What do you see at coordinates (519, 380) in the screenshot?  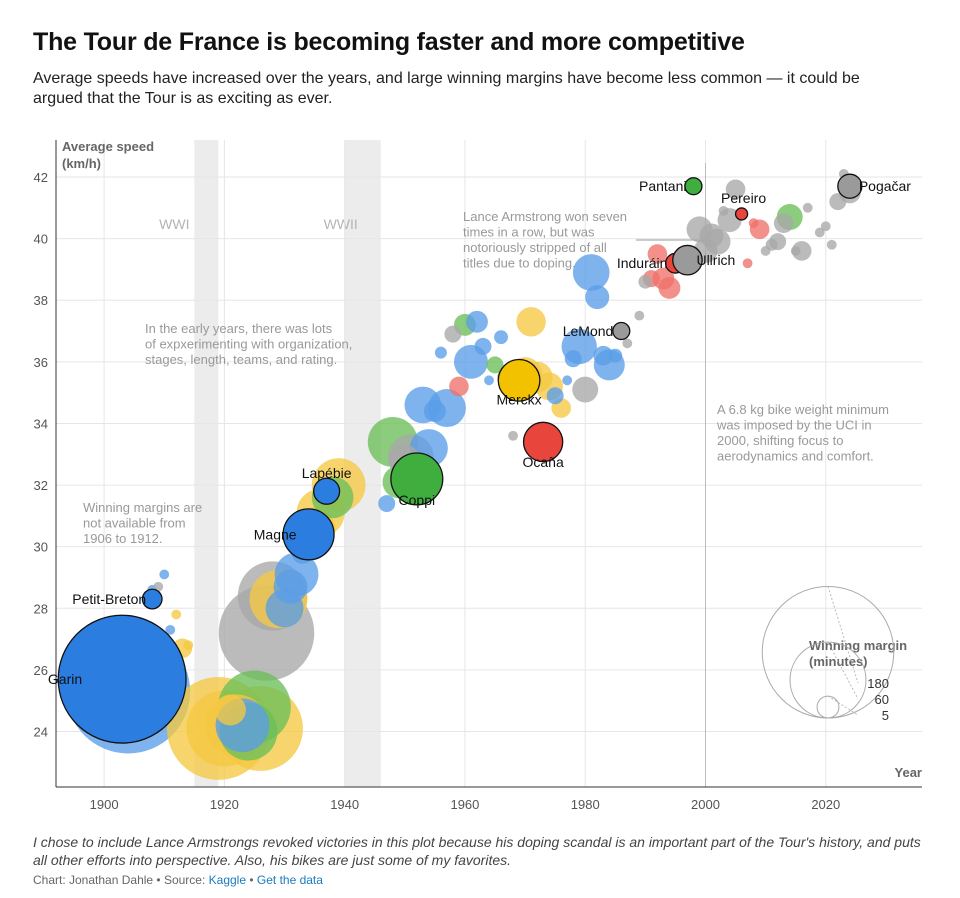 I see `rider-point-merckx` at bounding box center [519, 380].